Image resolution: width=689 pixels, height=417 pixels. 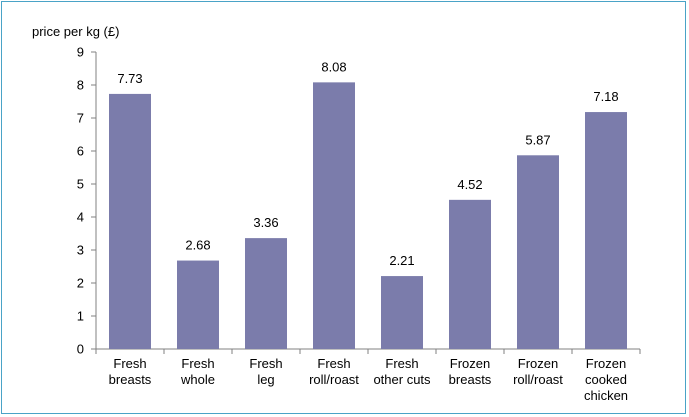 I want to click on data-label: 5.87, so click(x=537, y=139).